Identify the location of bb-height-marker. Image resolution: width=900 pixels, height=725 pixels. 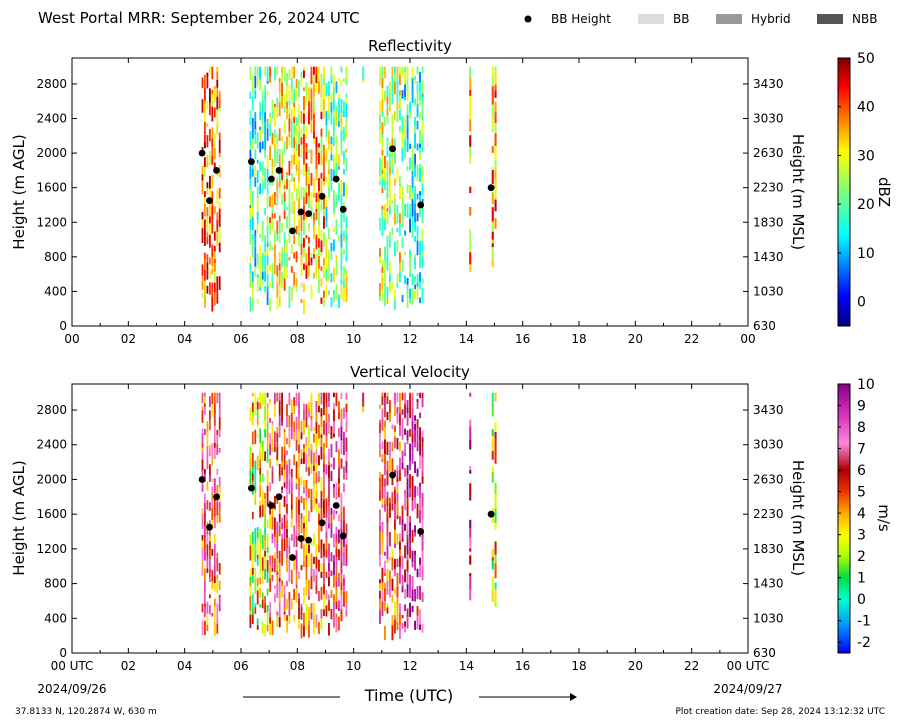
(308, 540).